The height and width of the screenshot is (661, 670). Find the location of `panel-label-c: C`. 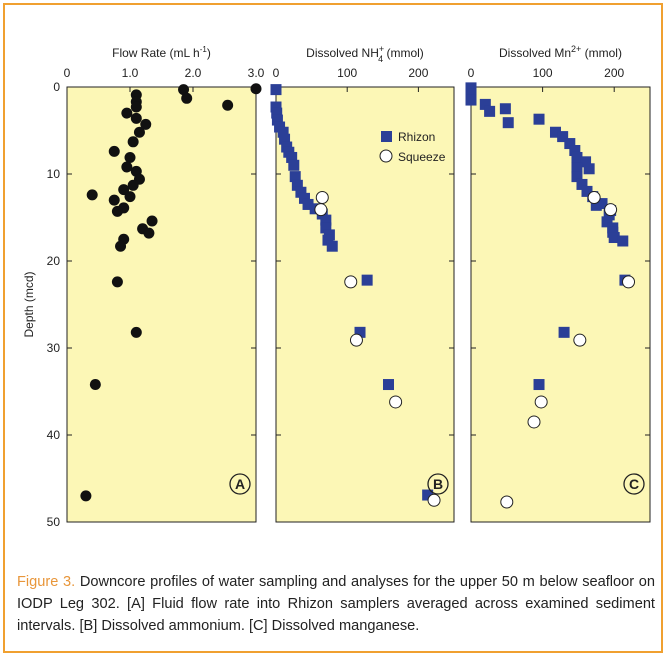

panel-label-c: C is located at coordinates (634, 484).